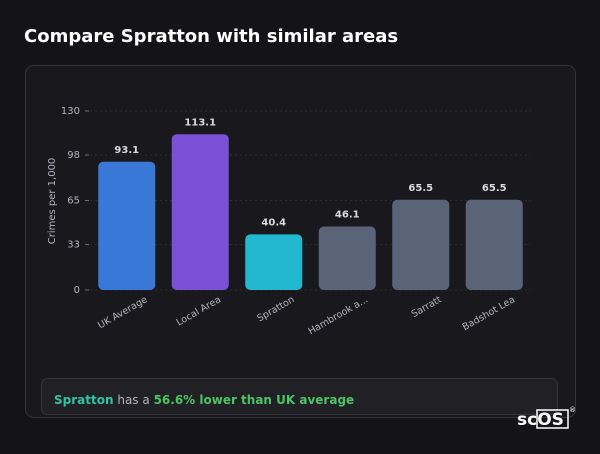 This screenshot has height=454, width=600. I want to click on summary-text: has a, so click(133, 400).